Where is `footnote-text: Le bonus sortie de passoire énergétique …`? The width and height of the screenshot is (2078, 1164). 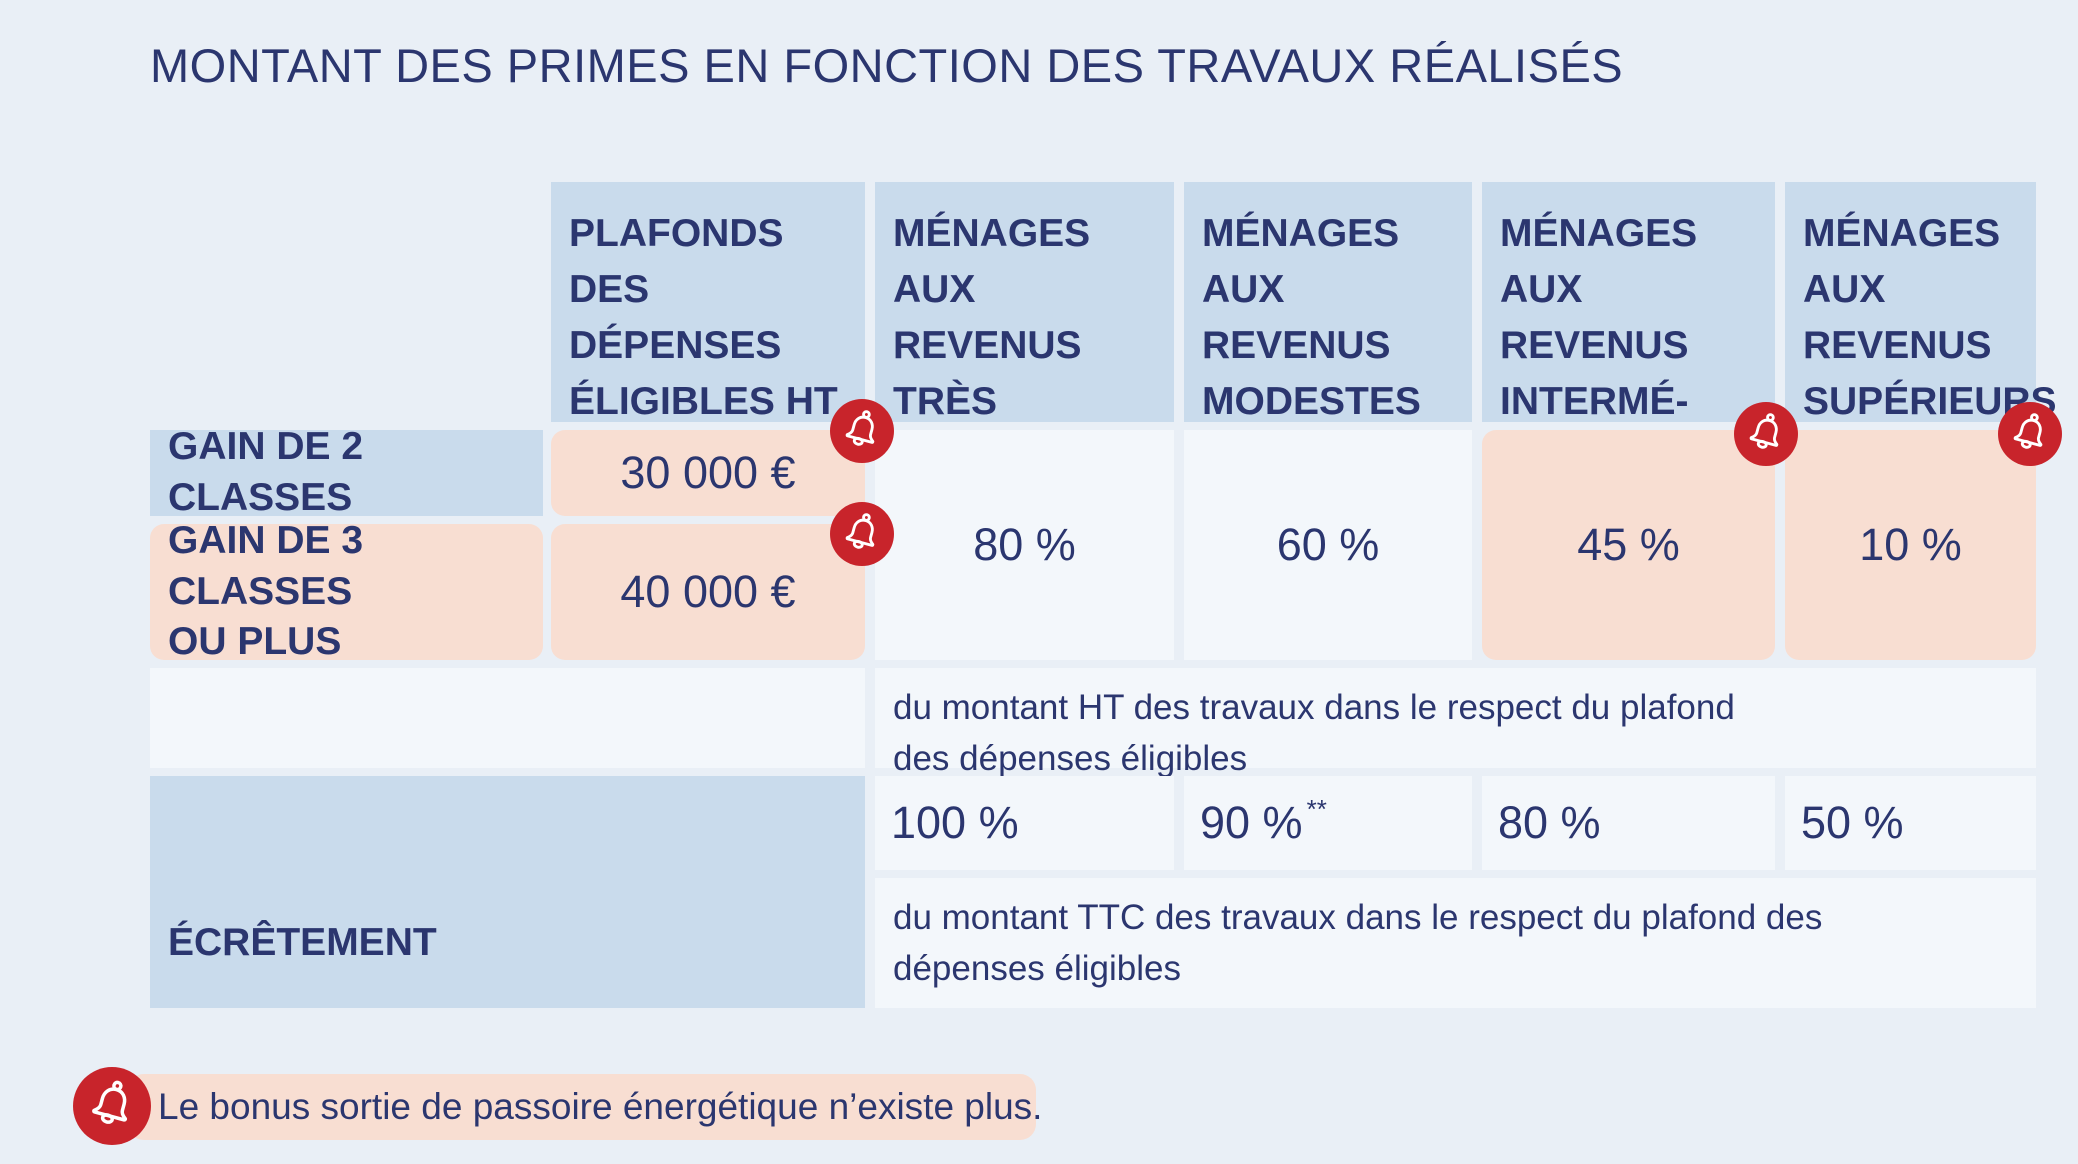 footnote-text: Le bonus sortie de passoire énergétique … is located at coordinates (585, 1107).